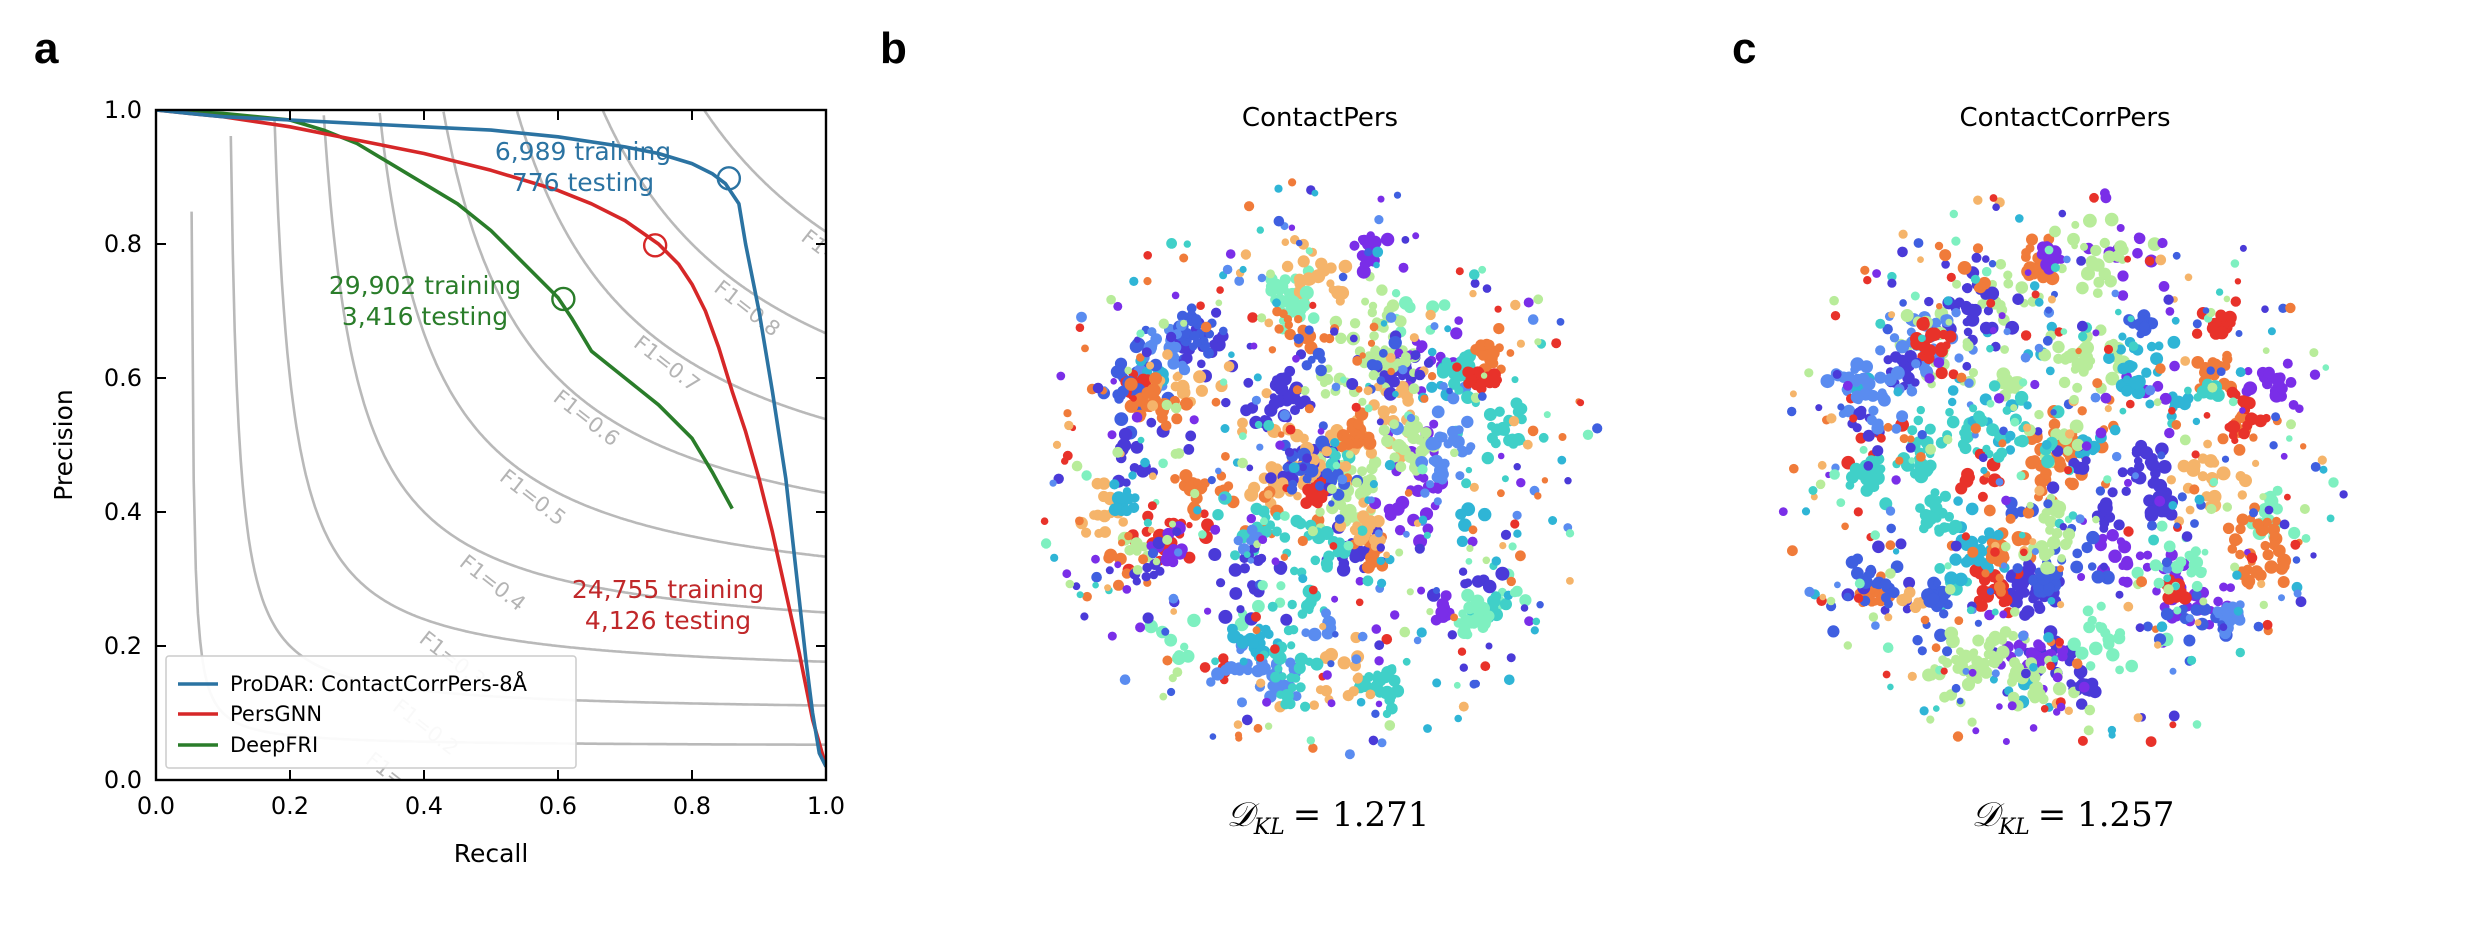 The width and height of the screenshot is (2475, 940). I want to click on legend-label-deepfri: DeepFRI, so click(274, 745).